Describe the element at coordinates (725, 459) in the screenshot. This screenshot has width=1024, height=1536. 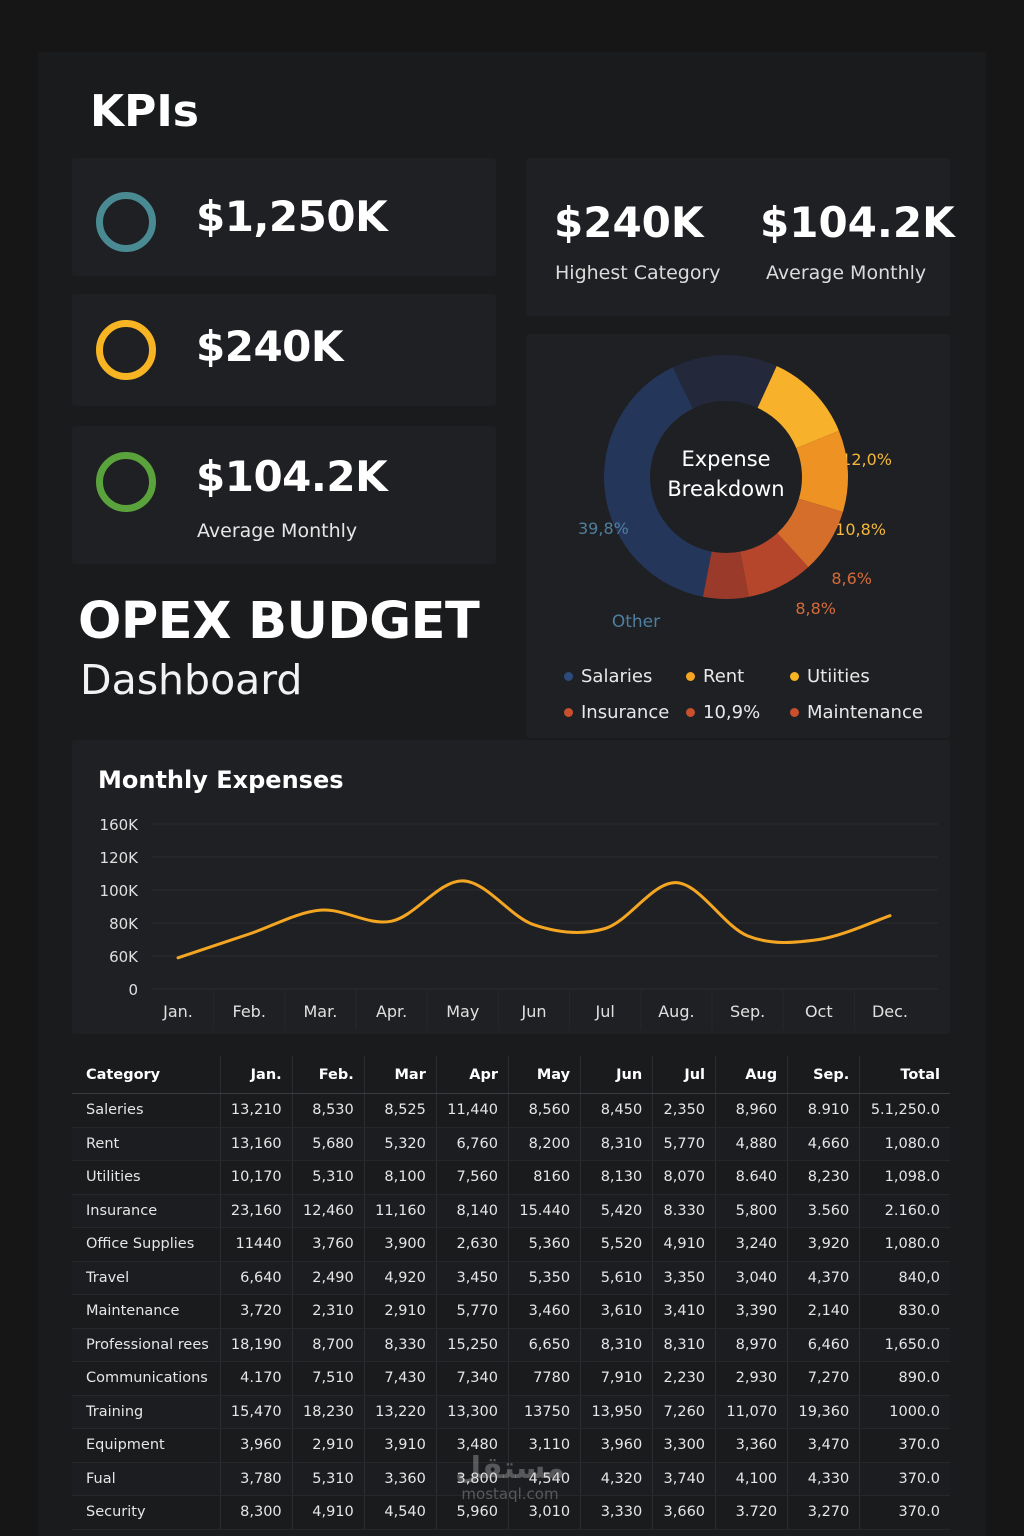
I see `donut-center-label-1: Expense` at that location.